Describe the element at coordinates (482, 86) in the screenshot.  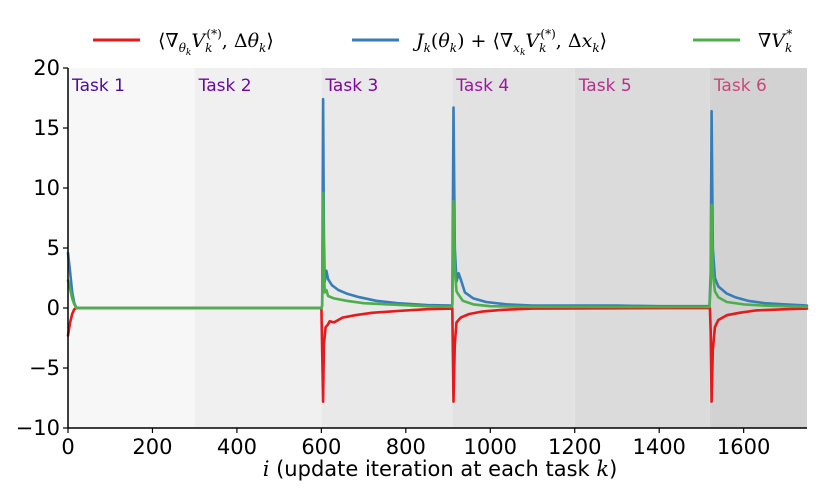
I see `task-label-4: Task 4` at that location.